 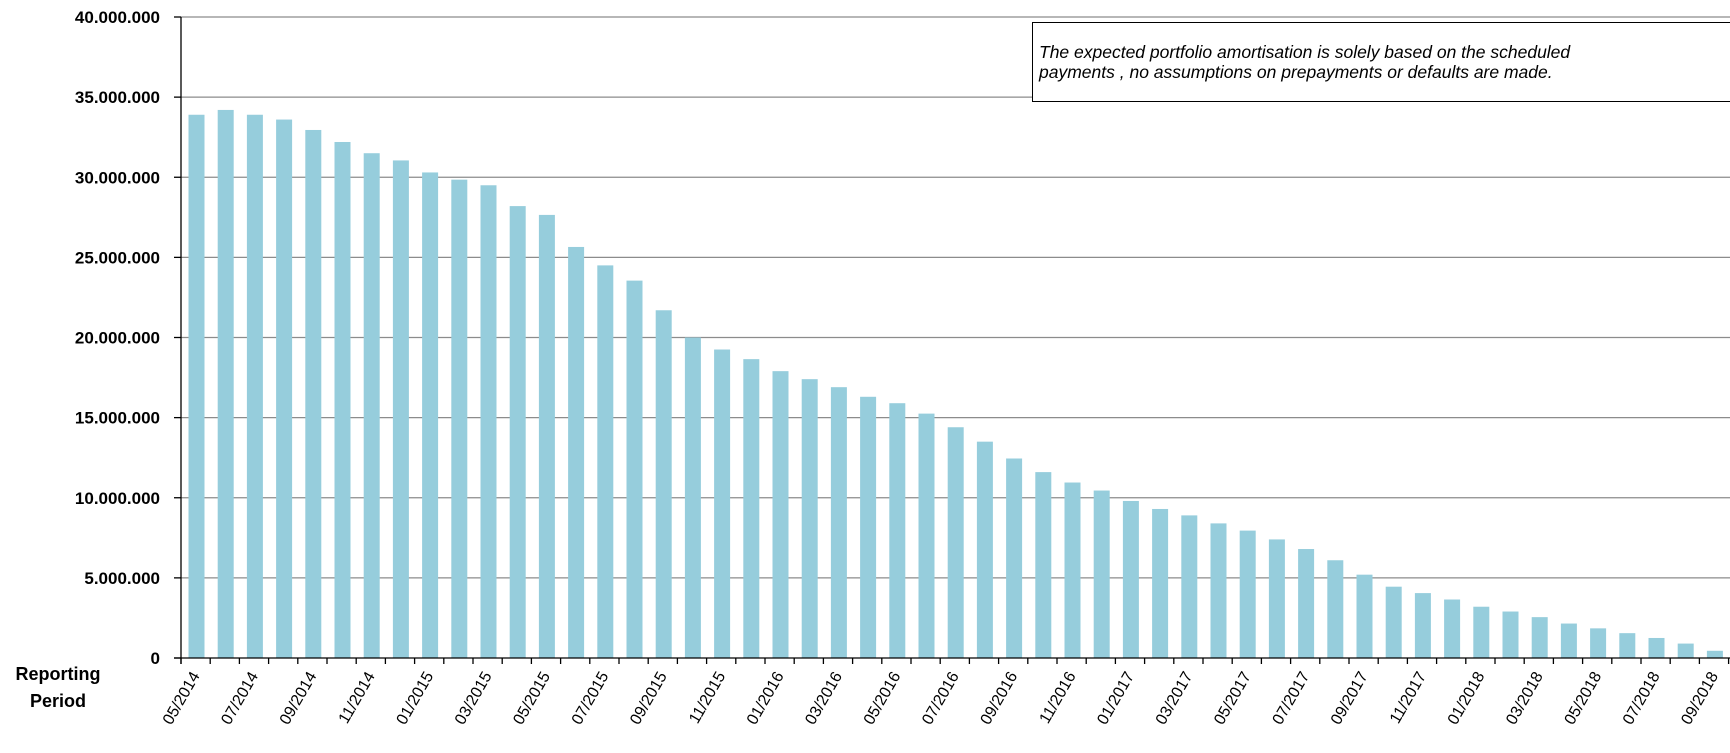 I want to click on bar-01-2017, so click(x=1130, y=579).